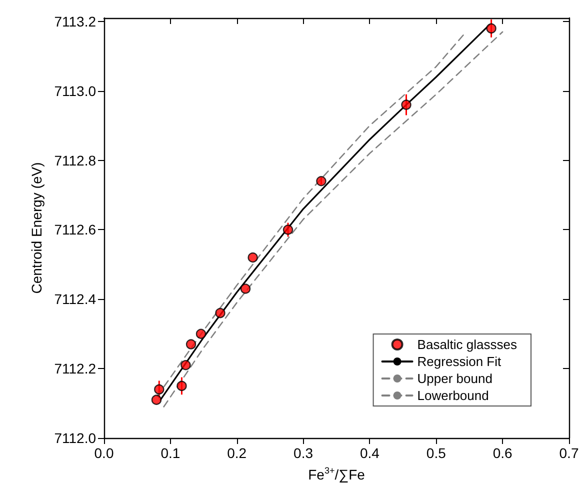 This screenshot has height=494, width=583. Describe the element at coordinates (75, 160) in the screenshot. I see `y-tick-label: 7112.8` at that location.